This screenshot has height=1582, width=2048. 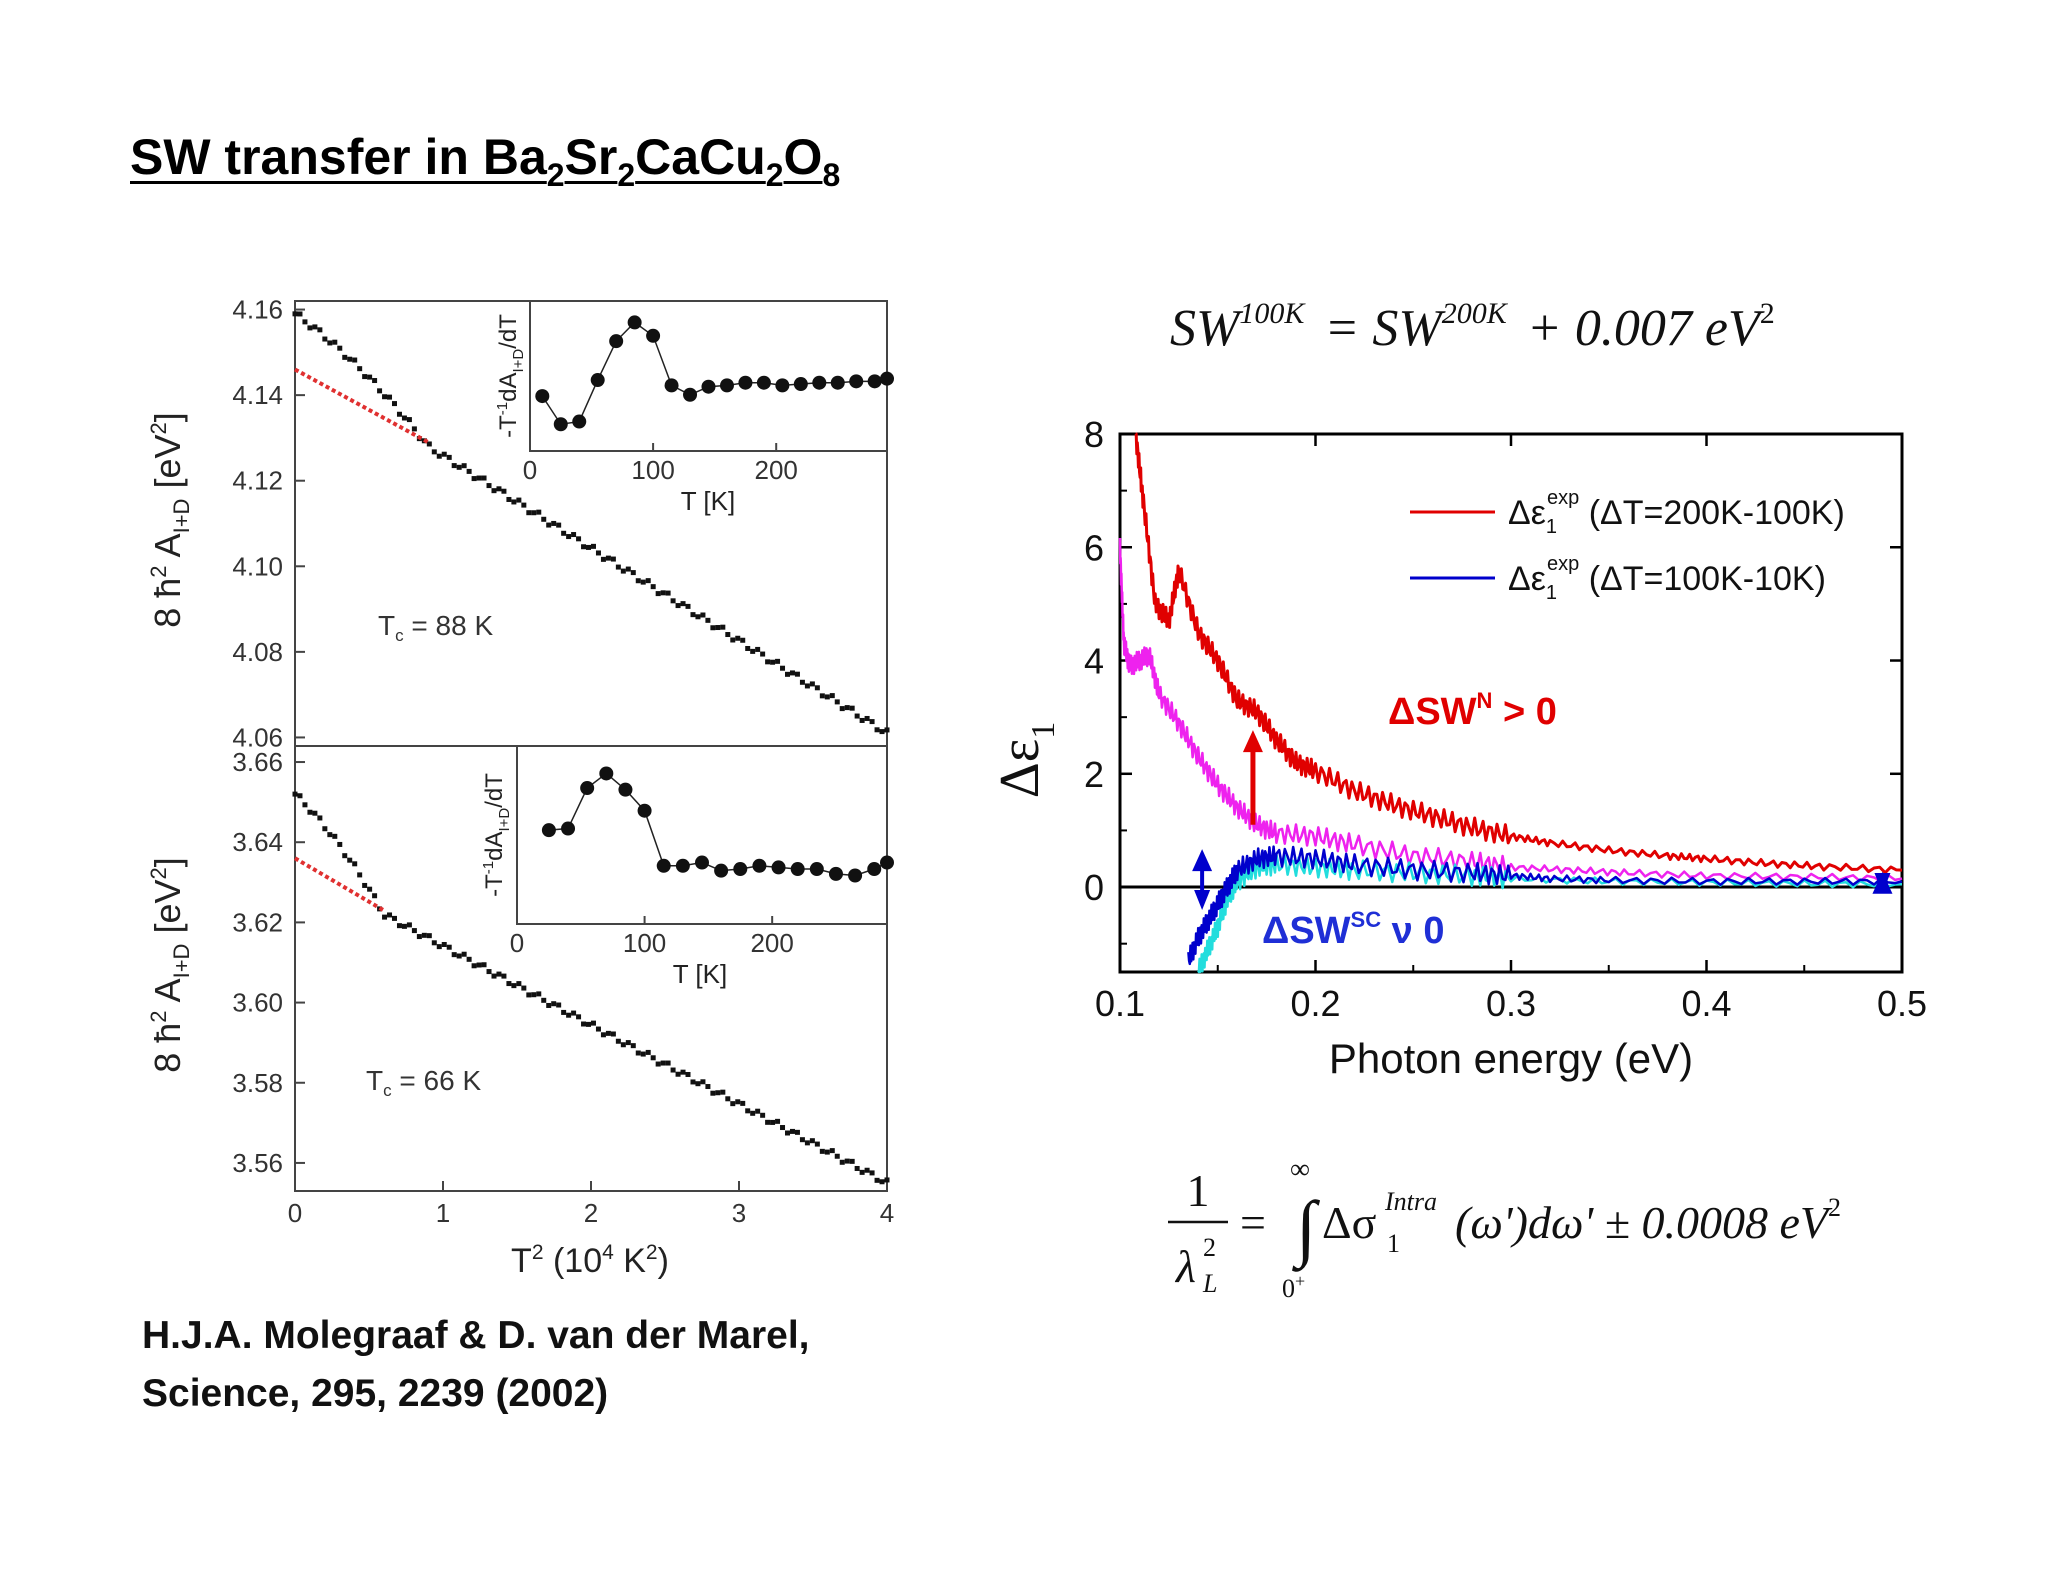 What do you see at coordinates (443, 1213) in the screenshot?
I see `x-tick-label: 1` at bounding box center [443, 1213].